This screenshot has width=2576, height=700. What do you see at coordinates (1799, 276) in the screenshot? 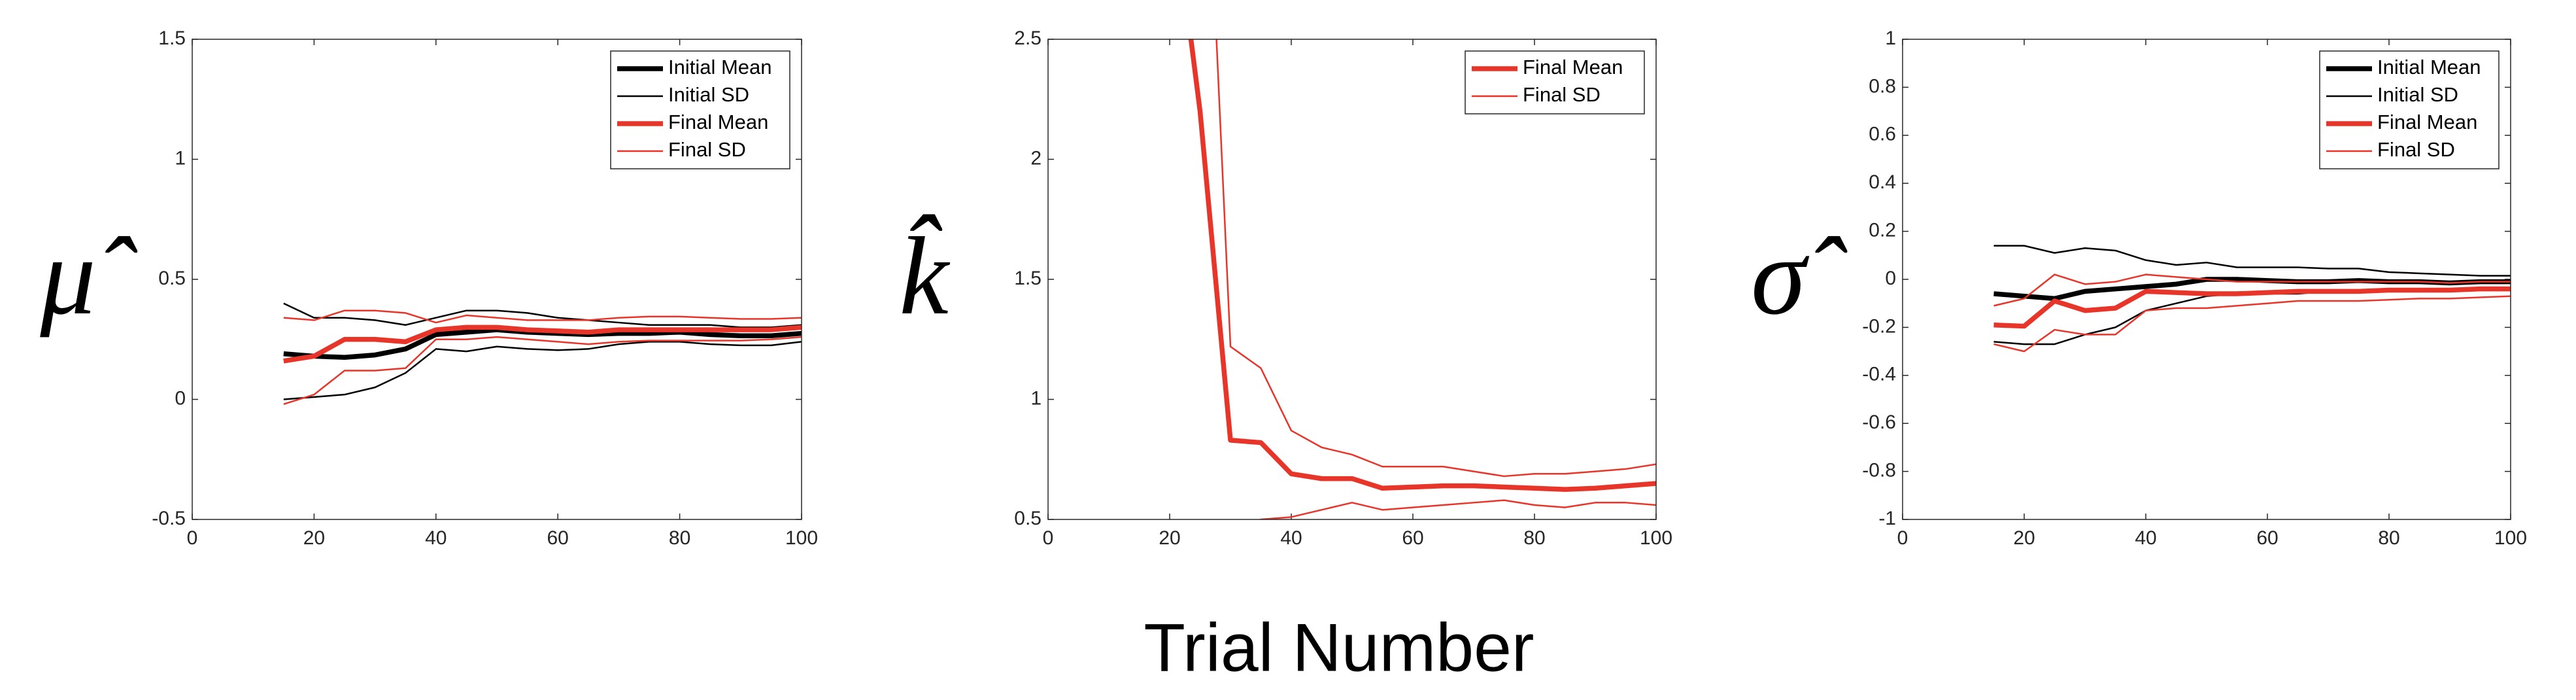
I see `y-axis-label: σ̂` at bounding box center [1799, 276].